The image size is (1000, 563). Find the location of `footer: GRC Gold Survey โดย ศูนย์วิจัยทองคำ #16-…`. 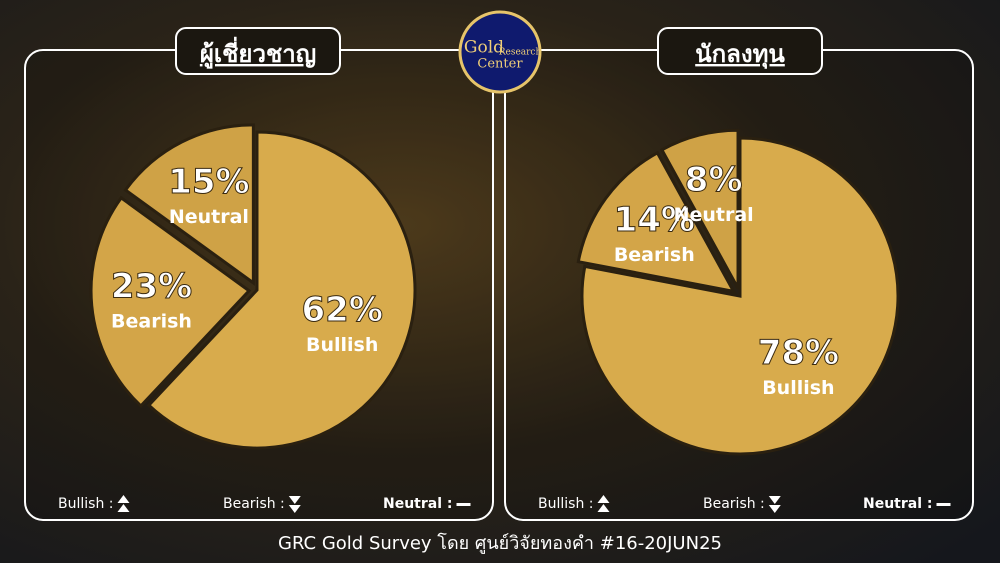

footer: GRC Gold Survey โดย ศูนย์วิจัยทองคำ #16-… is located at coordinates (500, 543).